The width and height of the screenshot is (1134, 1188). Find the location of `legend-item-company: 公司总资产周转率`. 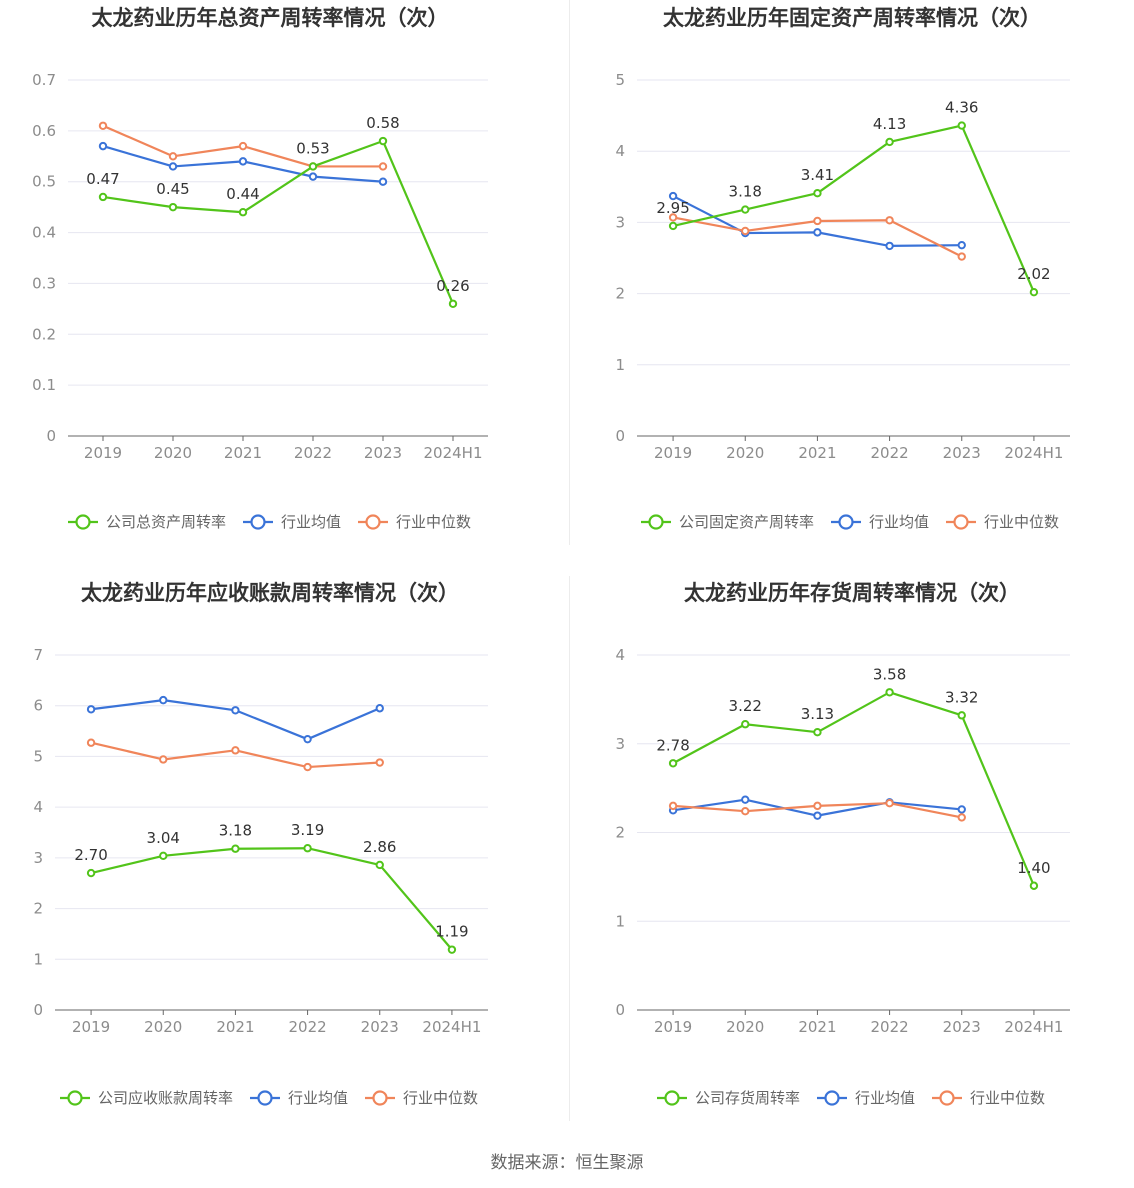

legend-item-company: 公司总资产周转率 is located at coordinates (147, 522).